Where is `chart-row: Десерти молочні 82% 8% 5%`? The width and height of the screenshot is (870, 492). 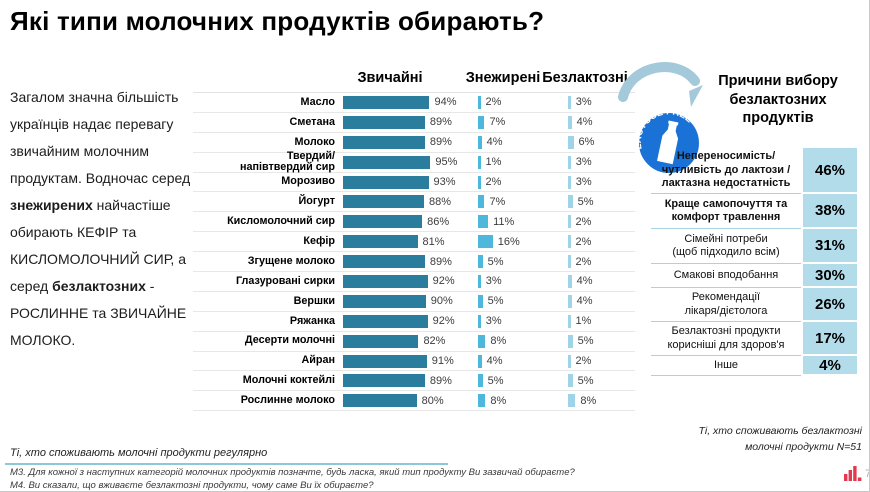 chart-row: Десерти молочні 82% 8% 5% is located at coordinates (414, 342).